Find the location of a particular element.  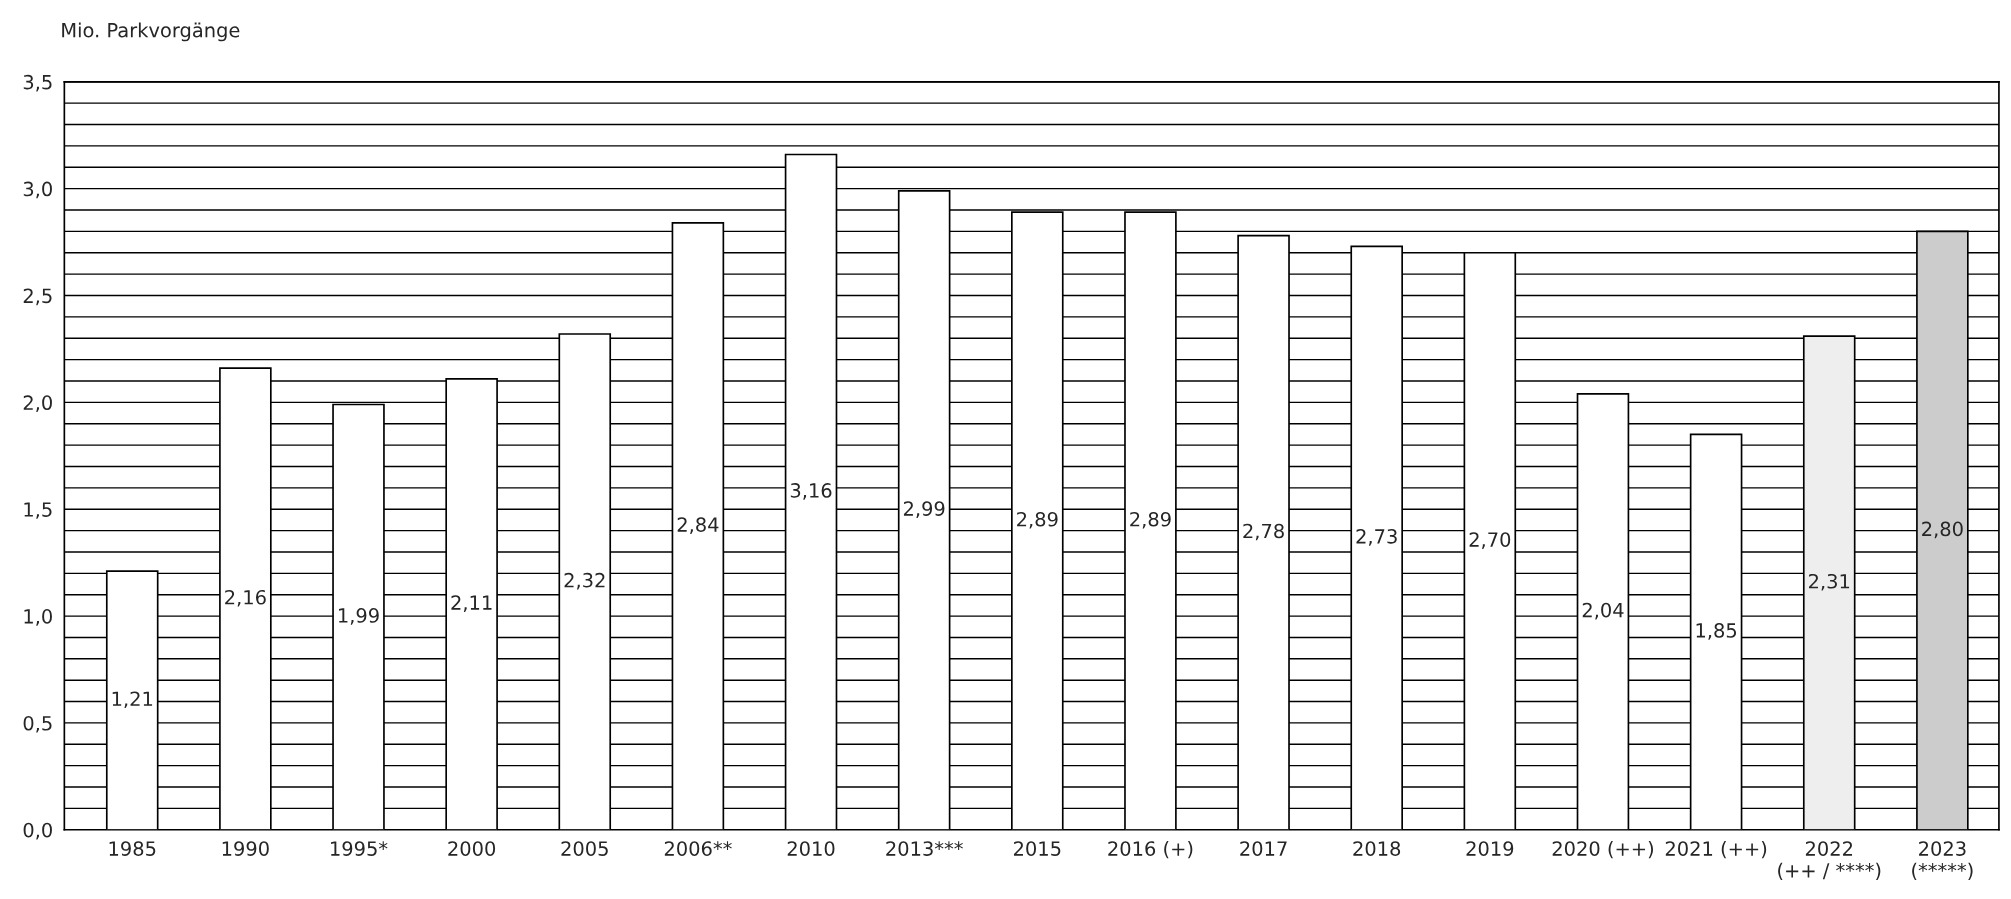

data-label: 2,78 is located at coordinates (1263, 532).